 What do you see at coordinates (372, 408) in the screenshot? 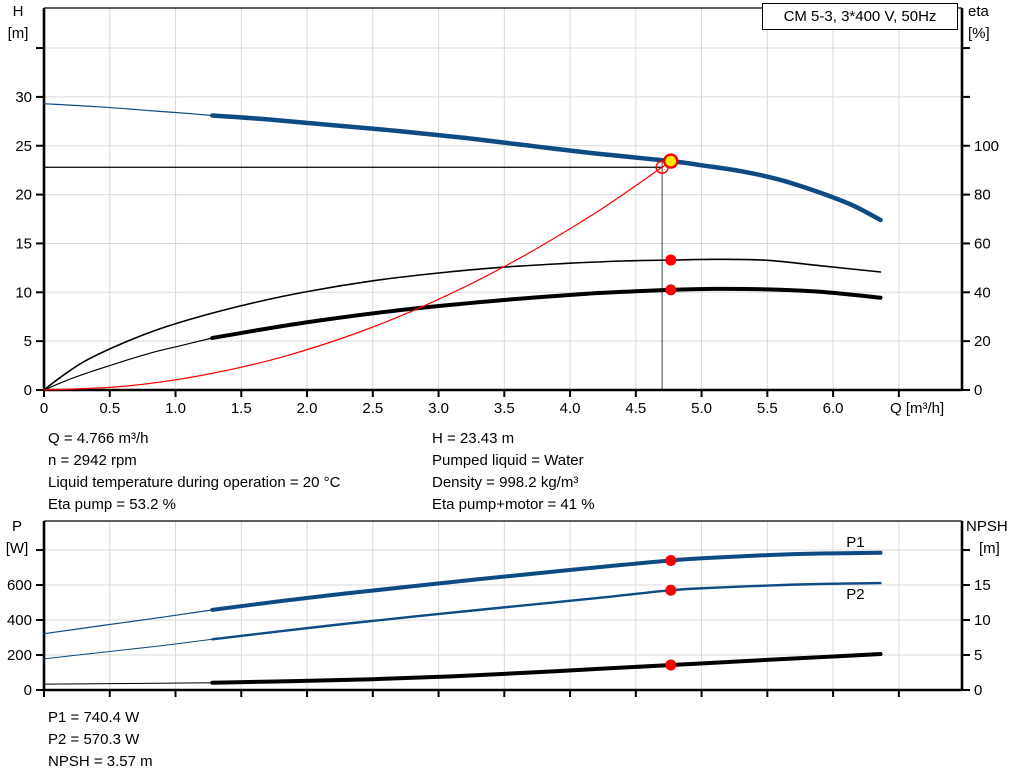
I see `x-tick-label: 2.5` at bounding box center [372, 408].